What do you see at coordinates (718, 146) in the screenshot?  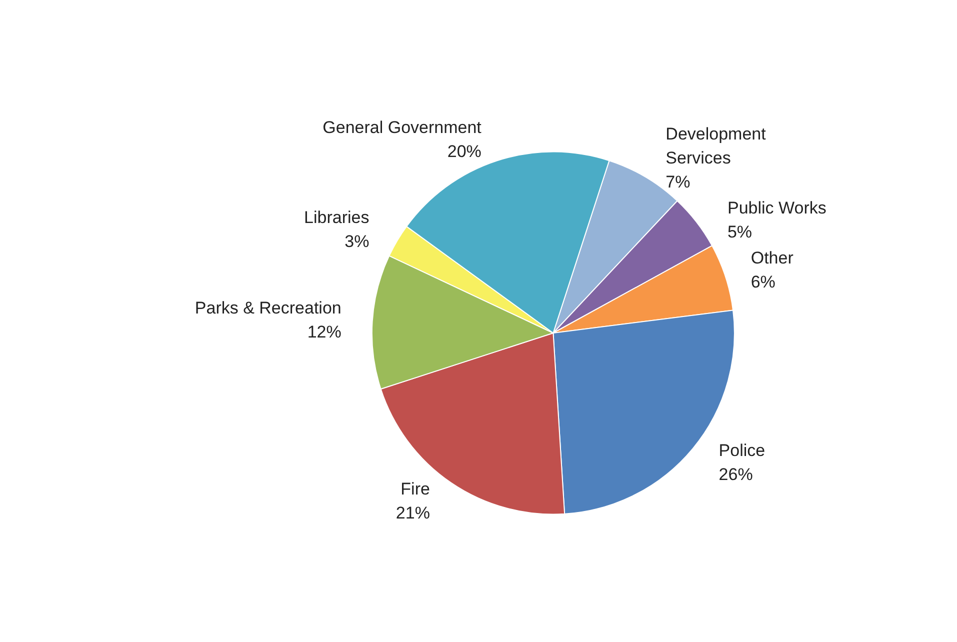 I see `slice-label: Development Services` at bounding box center [718, 146].